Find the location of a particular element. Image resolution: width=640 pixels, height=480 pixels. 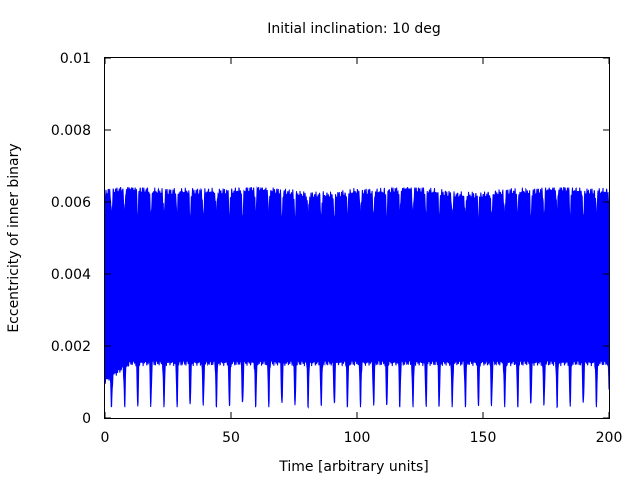

y-tick-label: 0.004 is located at coordinates (71, 275).